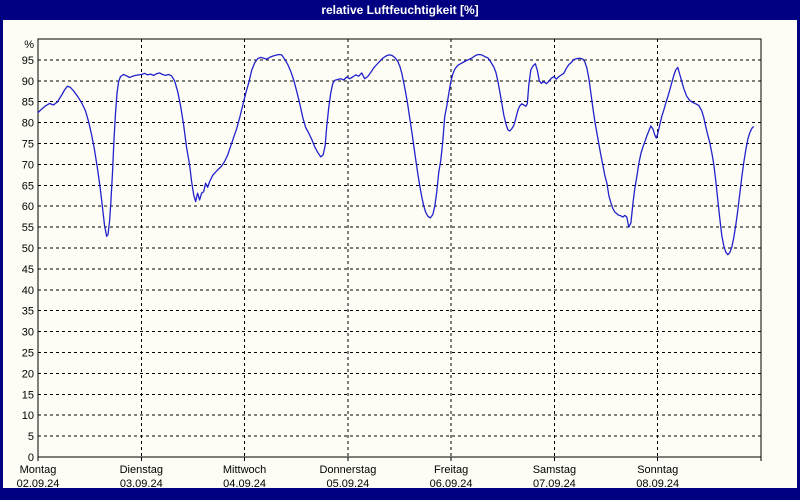 The image size is (800, 500). Describe the element at coordinates (28, 103) in the screenshot. I see `y-axis-tick-label: 85` at that location.